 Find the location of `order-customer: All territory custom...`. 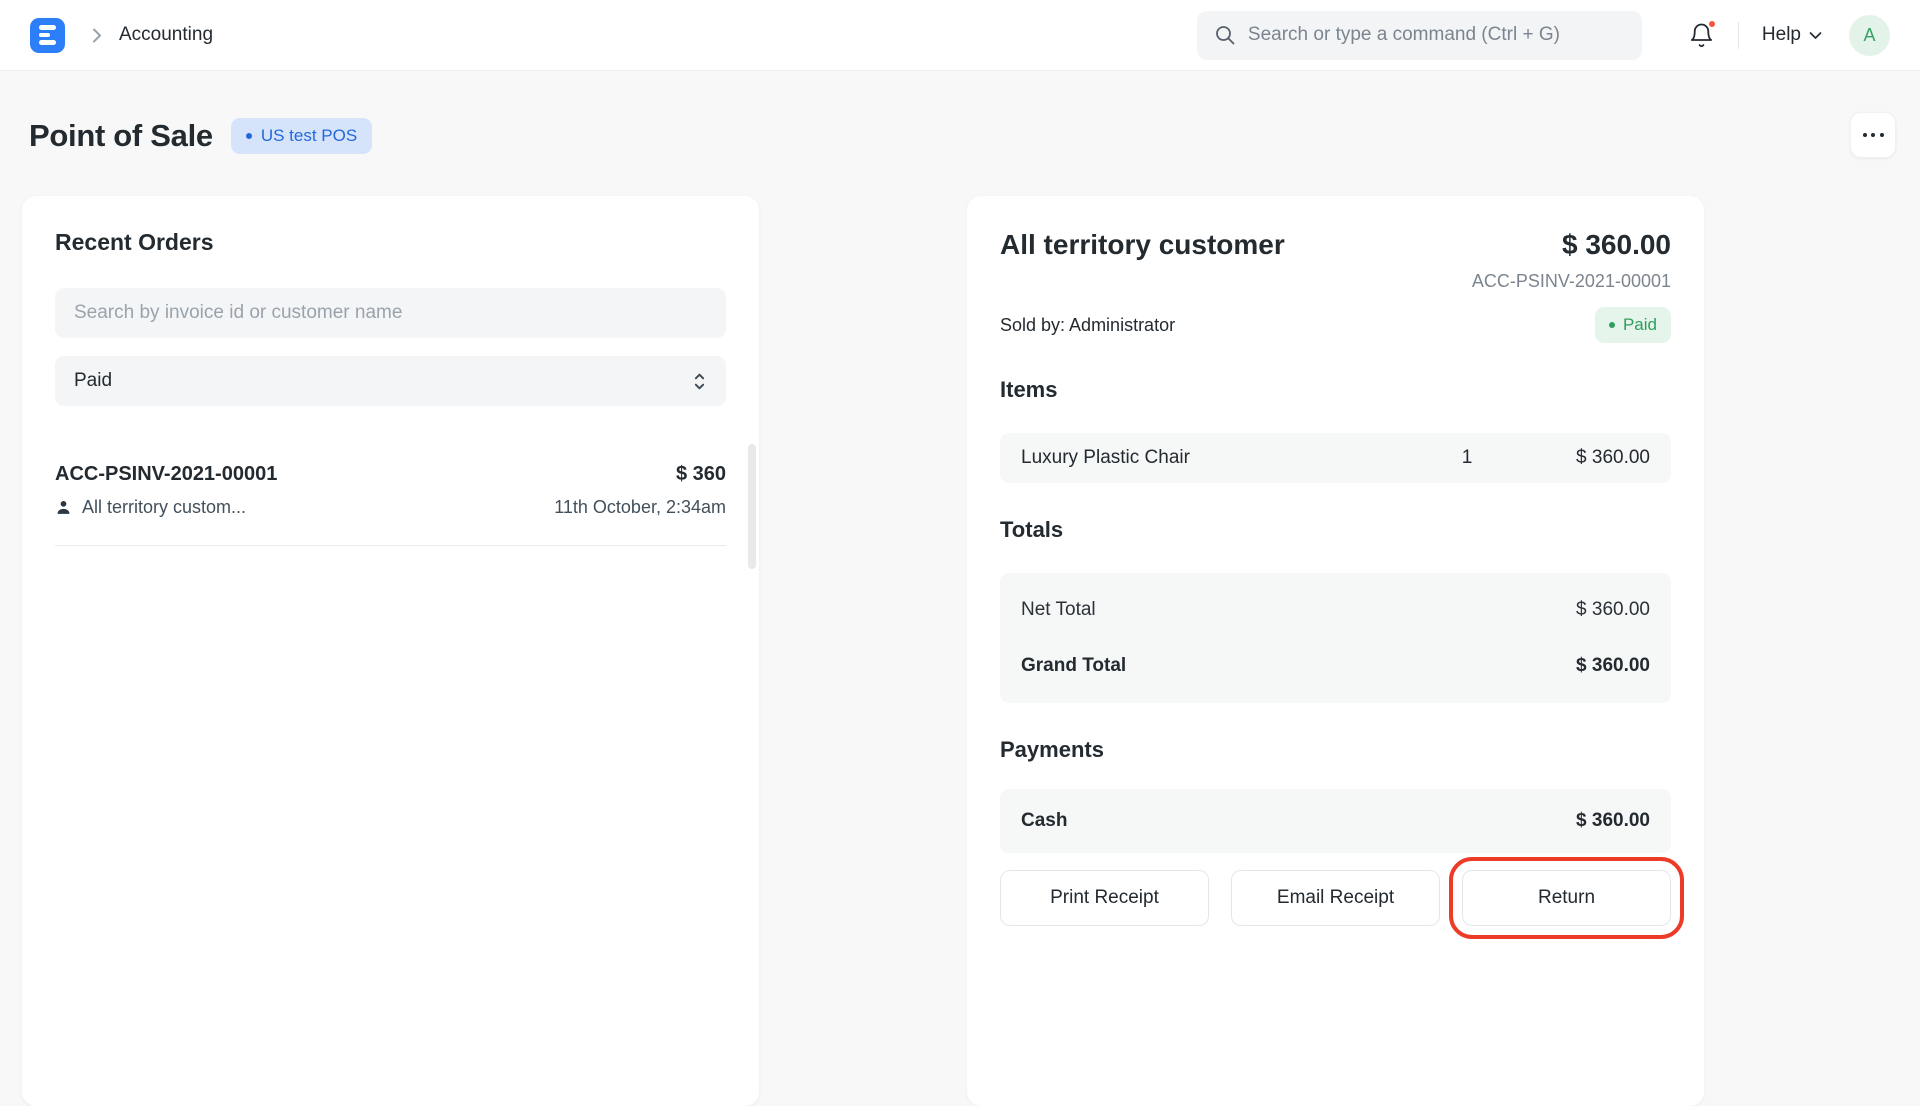

order-customer: All territory custom... is located at coordinates (164, 507).